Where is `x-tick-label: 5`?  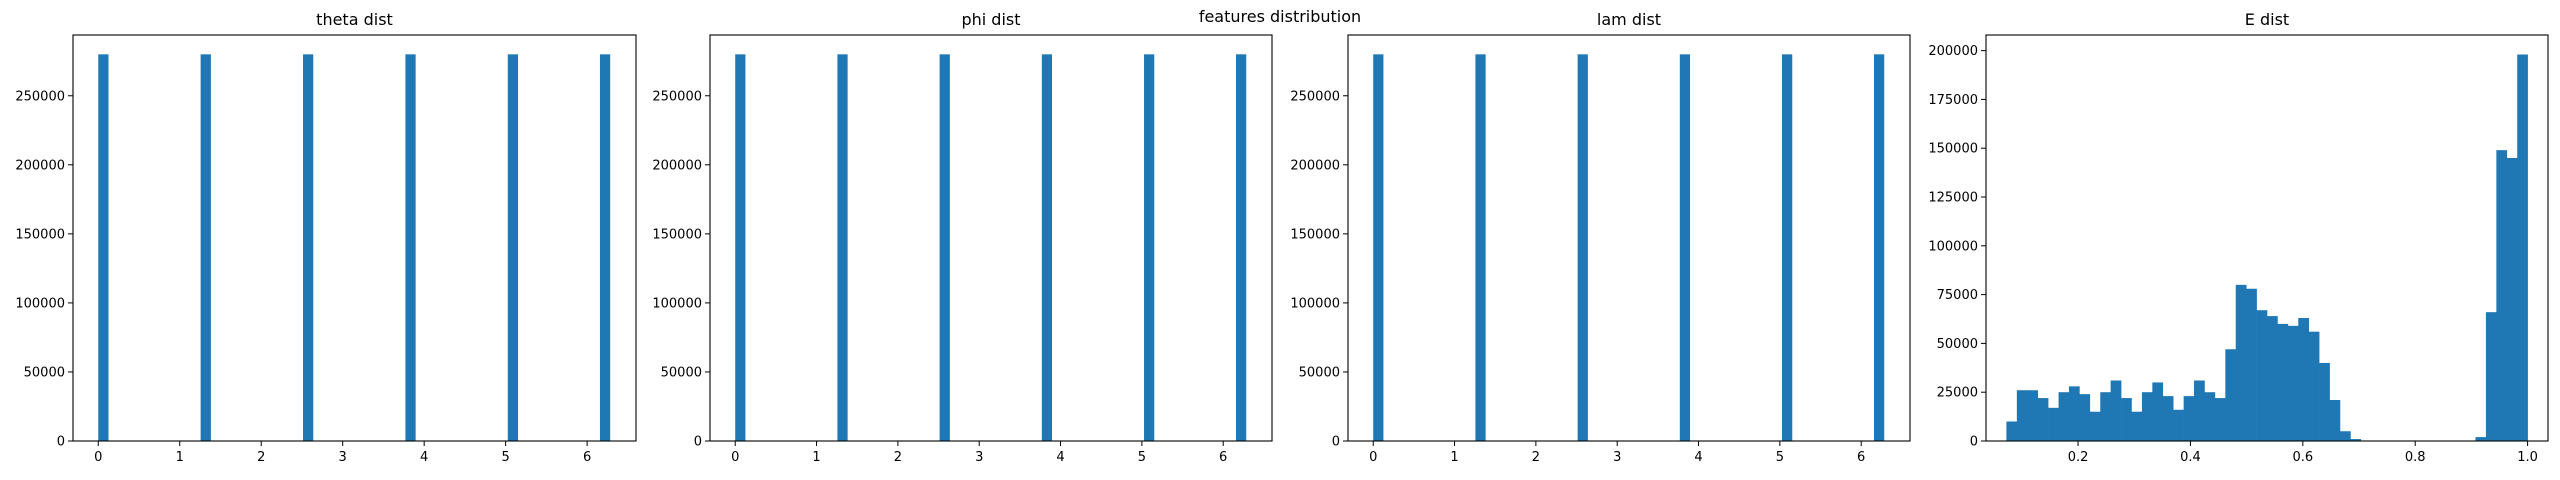 x-tick-label: 5 is located at coordinates (1780, 457).